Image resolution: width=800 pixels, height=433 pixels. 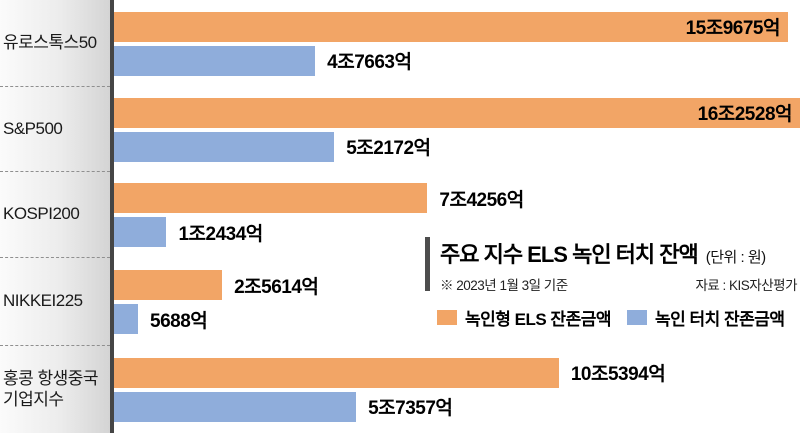 I want to click on bar-value-label: 1조2434억, so click(x=220, y=234).